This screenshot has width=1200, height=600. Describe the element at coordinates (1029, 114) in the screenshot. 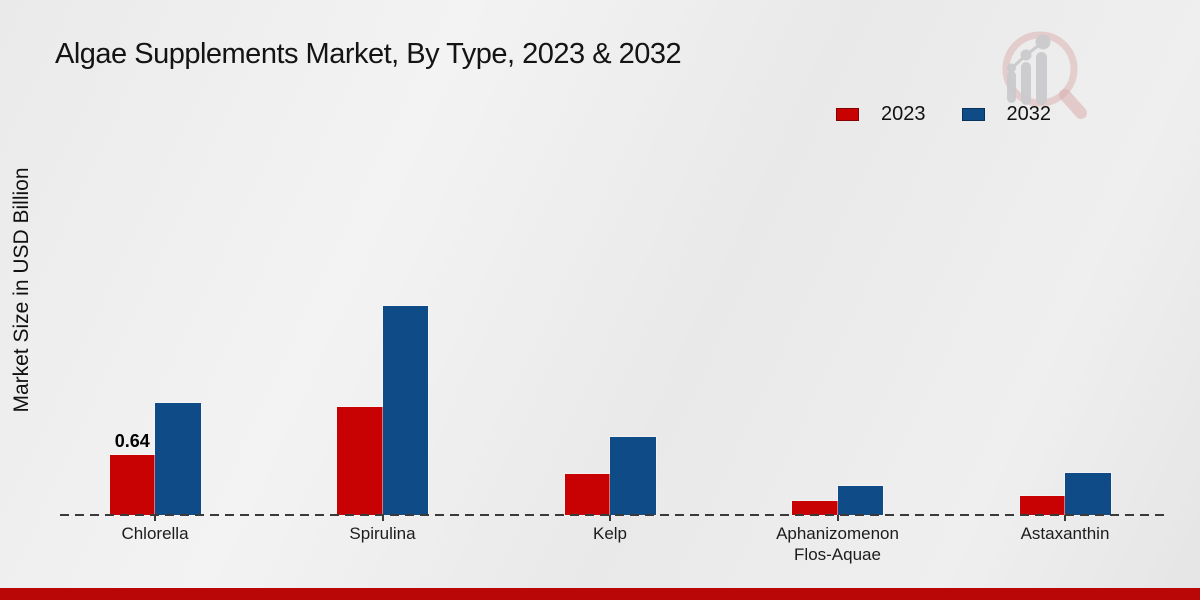

I see `legend-label-2032: 2032` at that location.